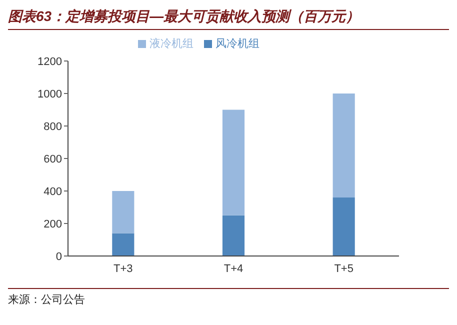  I want to click on y-tick-label: 1000, so click(50, 94).